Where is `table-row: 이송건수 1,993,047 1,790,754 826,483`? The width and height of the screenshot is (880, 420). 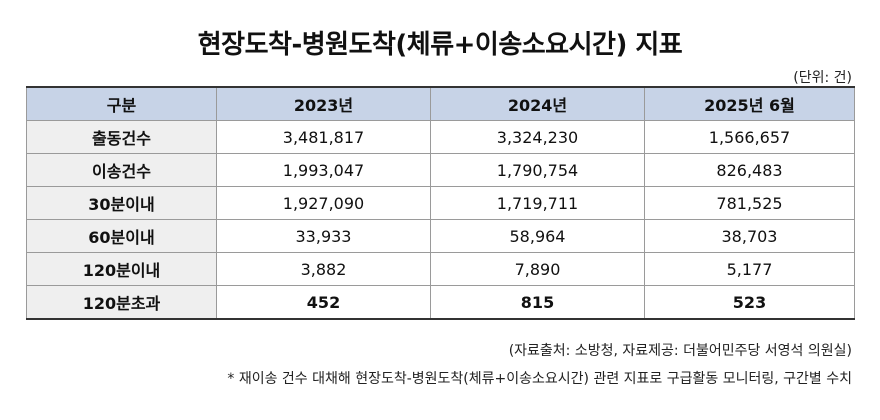
table-row: 이송건수 1,993,047 1,790,754 826,483 is located at coordinates (440, 170).